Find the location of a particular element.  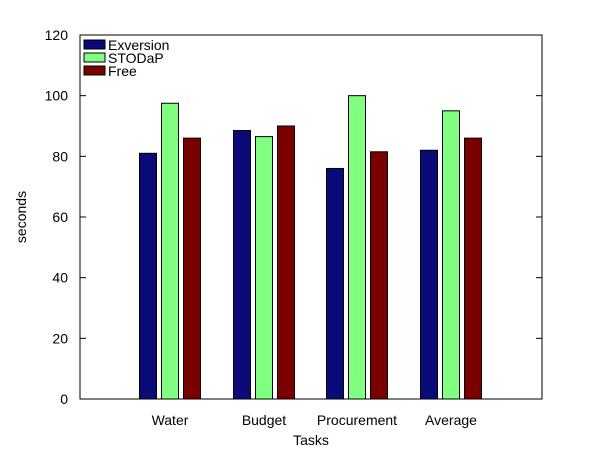

bar-free-average is located at coordinates (473, 268).